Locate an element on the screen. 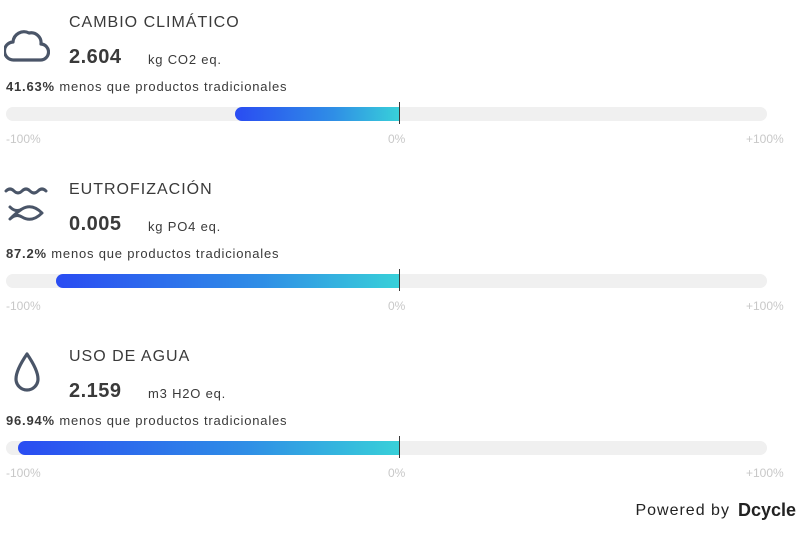 The height and width of the screenshot is (533, 800). metric-unit: m3 H2O eq. is located at coordinates (187, 393).